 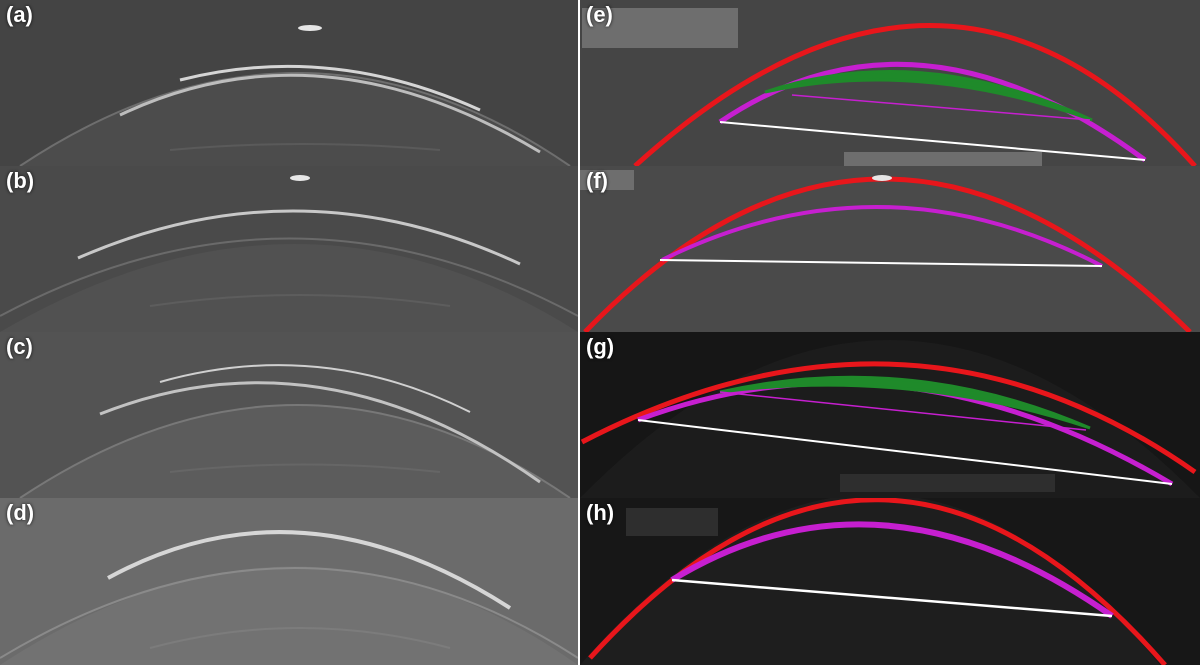 I want to click on panel-h: (h), so click(x=890, y=581).